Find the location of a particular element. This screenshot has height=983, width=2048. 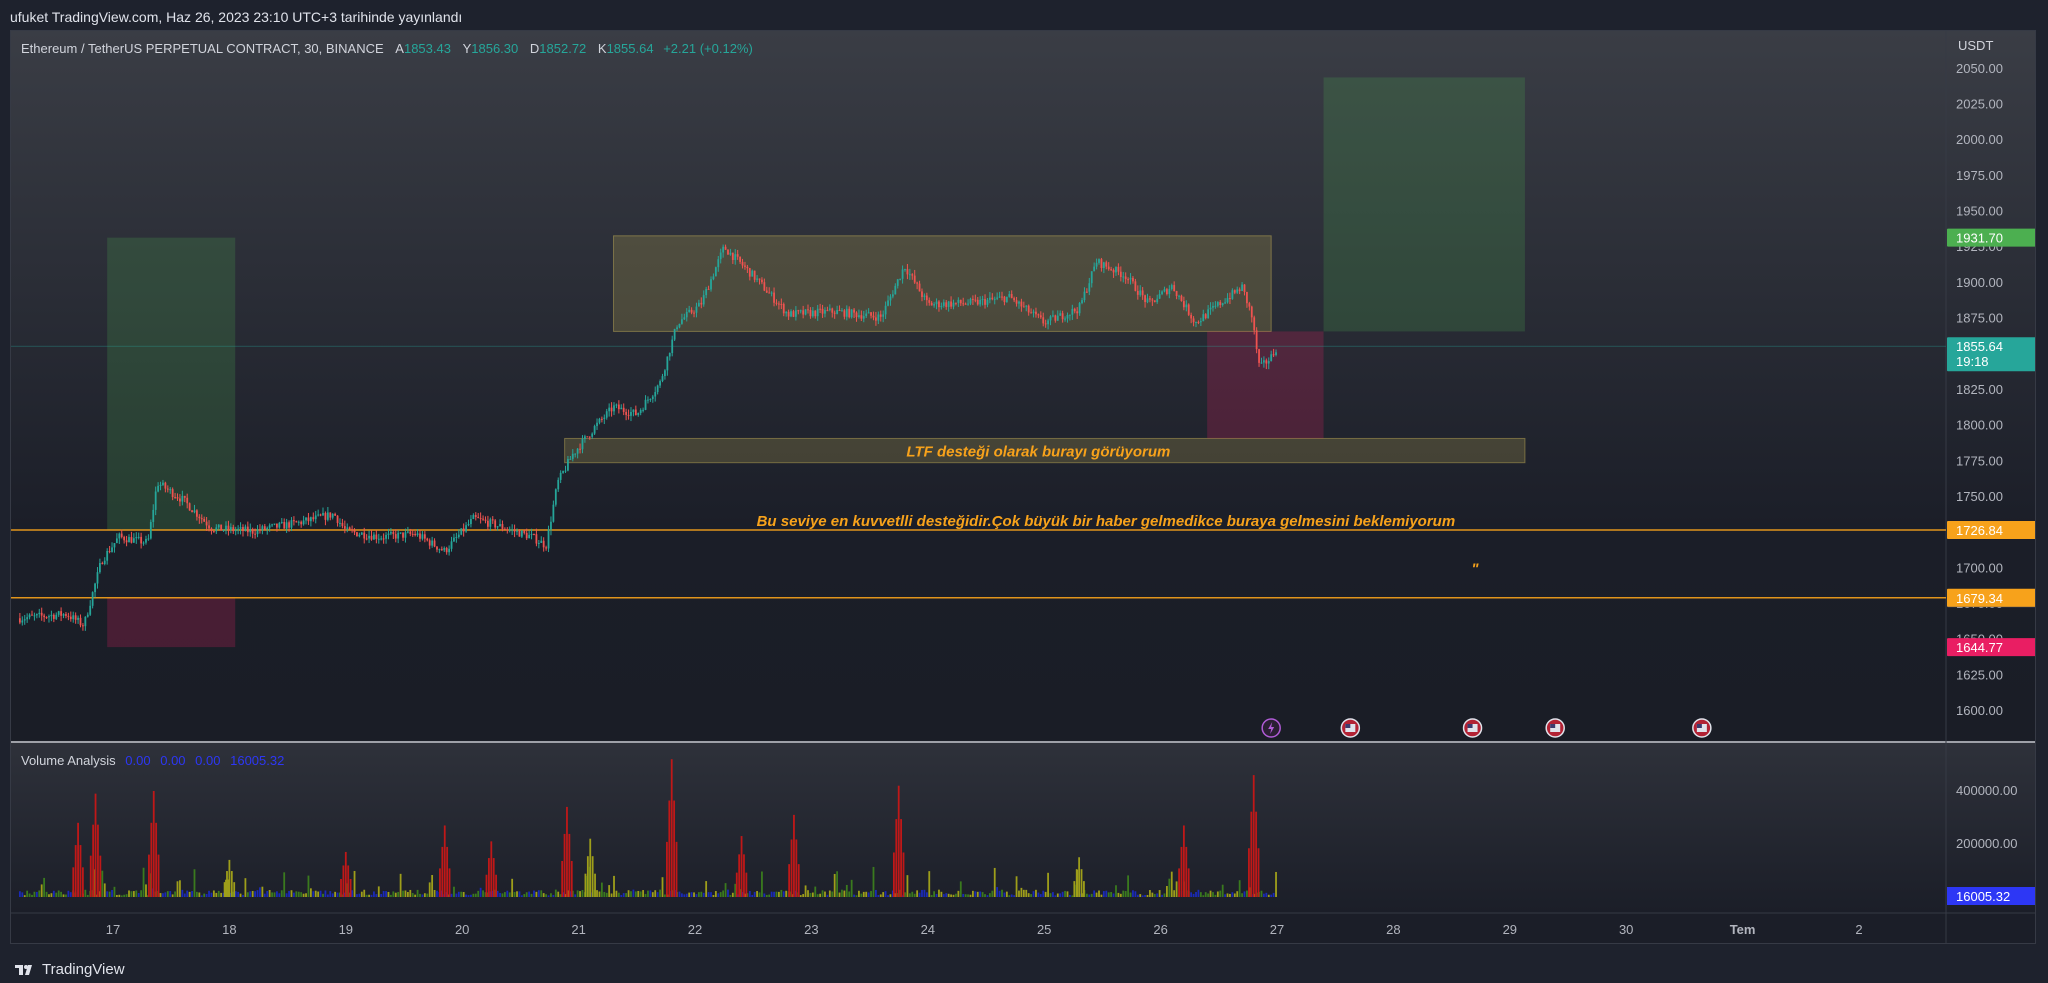

zone-short-target is located at coordinates (1424, 204).